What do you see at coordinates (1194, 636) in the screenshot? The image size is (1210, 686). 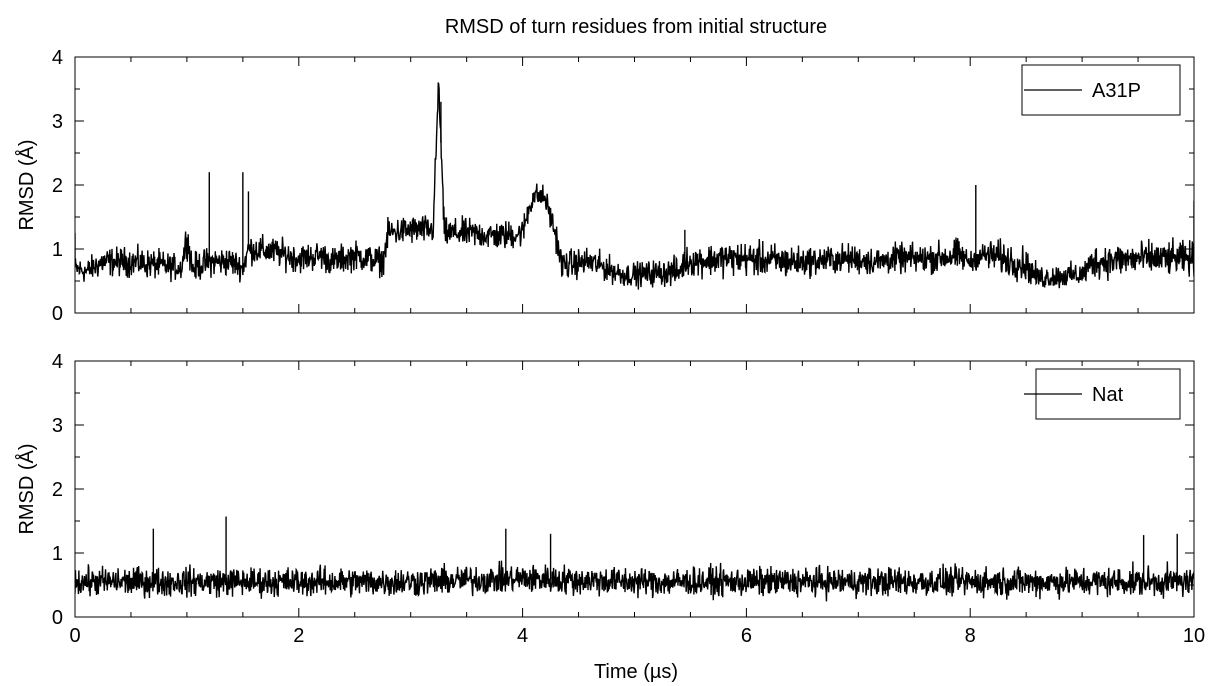 I see `x-tick-label: 10` at bounding box center [1194, 636].